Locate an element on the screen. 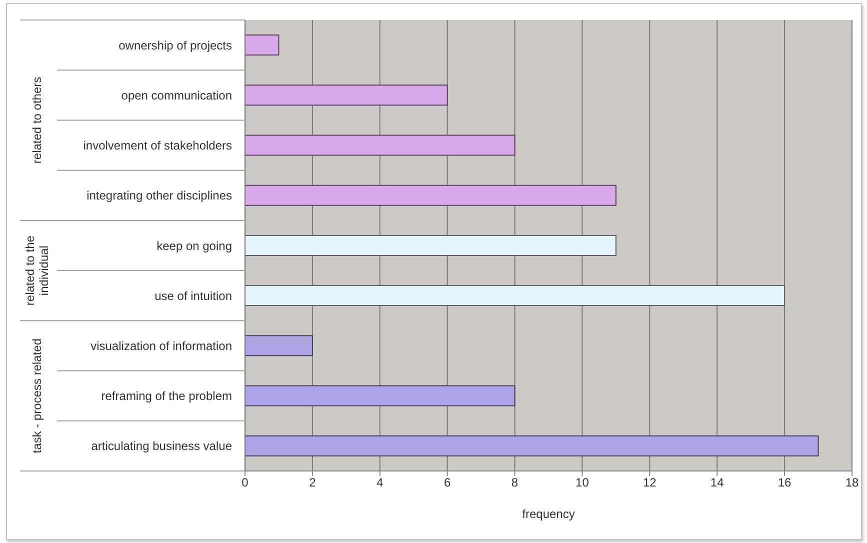 This screenshot has height=543, width=867. x-tick-label: 8 is located at coordinates (514, 483).